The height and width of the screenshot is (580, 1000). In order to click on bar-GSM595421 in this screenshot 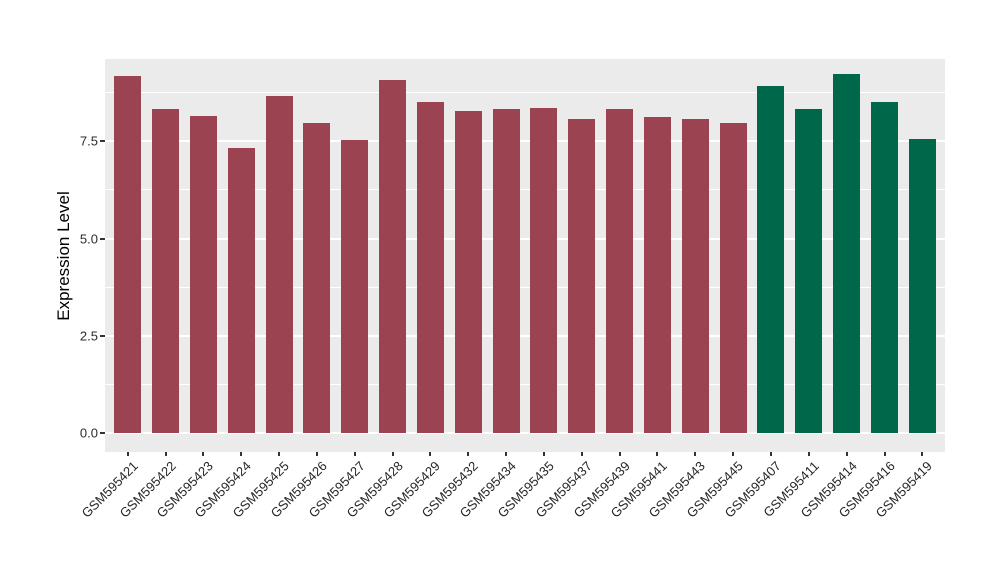, I will do `click(128, 254)`.